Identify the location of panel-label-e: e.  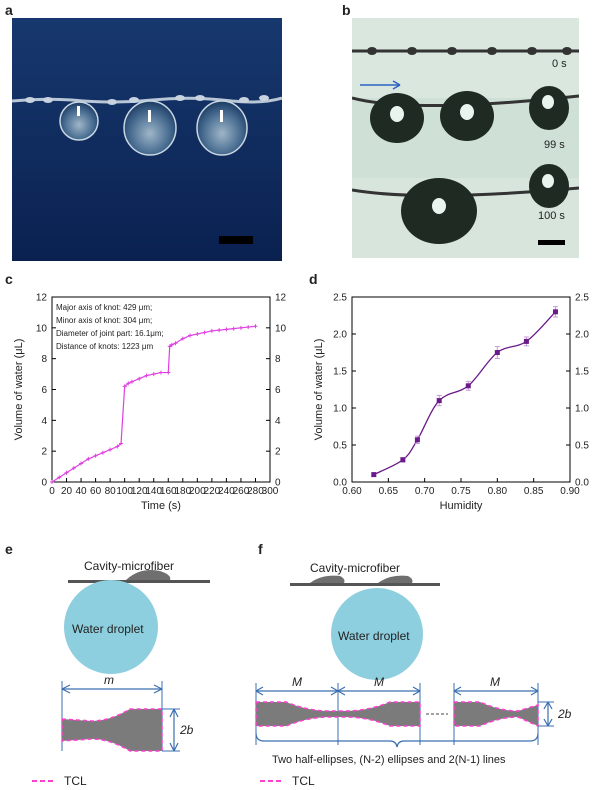
(9, 549).